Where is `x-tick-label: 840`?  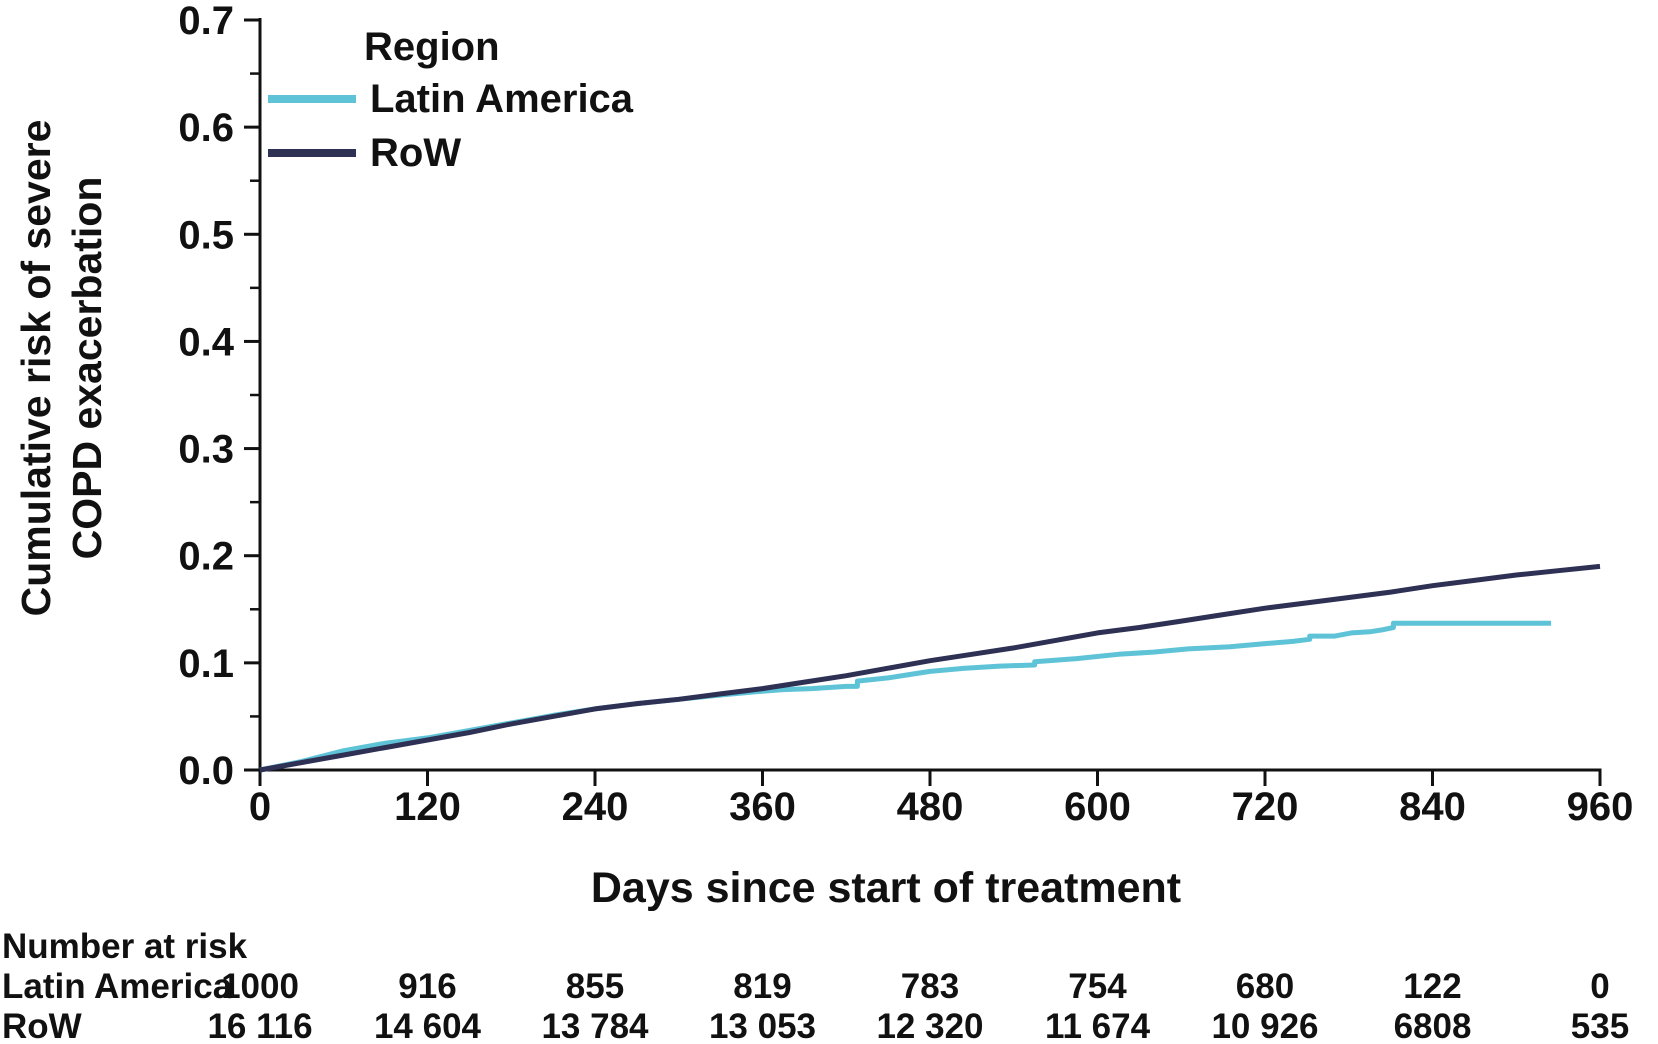
x-tick-label: 840 is located at coordinates (1432, 807).